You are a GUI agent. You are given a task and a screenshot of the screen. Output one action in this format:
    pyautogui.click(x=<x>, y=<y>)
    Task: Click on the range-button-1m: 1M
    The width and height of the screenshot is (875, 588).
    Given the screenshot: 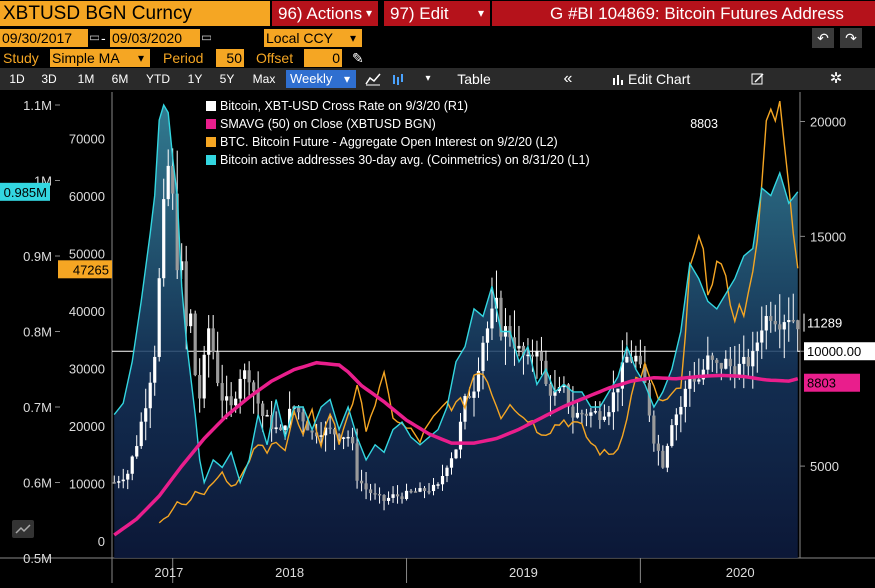 What is the action you would take?
    pyautogui.click(x=86, y=79)
    